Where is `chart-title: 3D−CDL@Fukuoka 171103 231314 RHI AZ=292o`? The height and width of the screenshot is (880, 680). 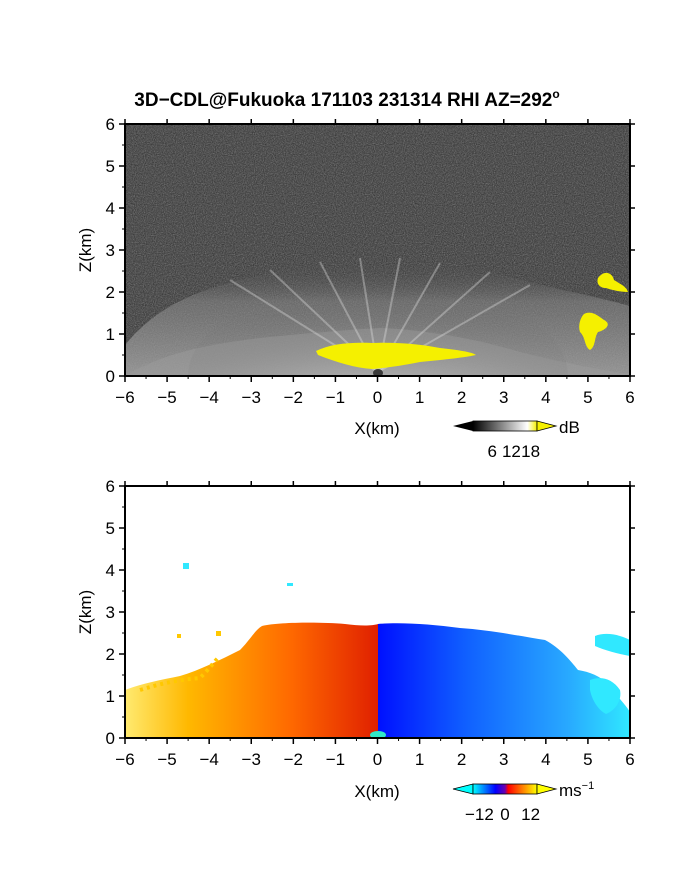
chart-title: 3D−CDL@Fukuoka 171103 231314 RHI AZ=292o is located at coordinates (346, 99).